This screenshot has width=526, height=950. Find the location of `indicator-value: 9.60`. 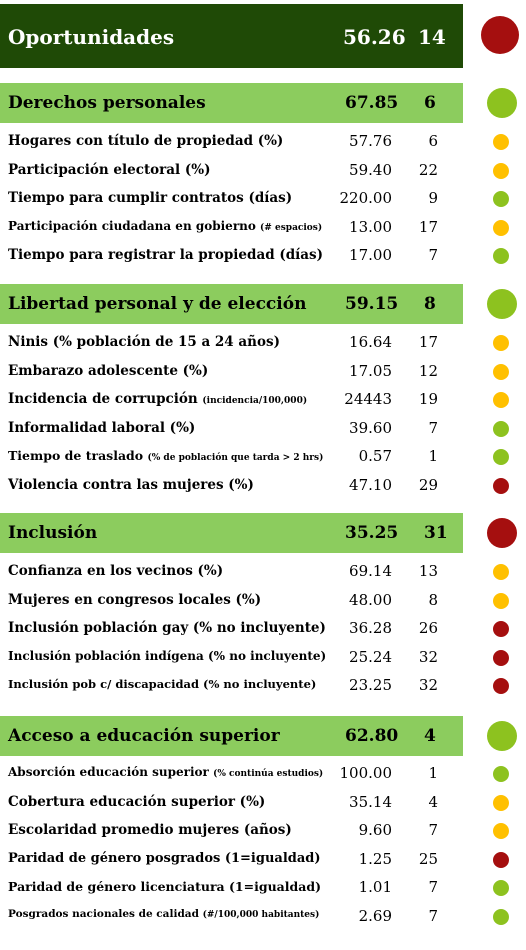

indicator-value: 9.60 is located at coordinates (375, 830).